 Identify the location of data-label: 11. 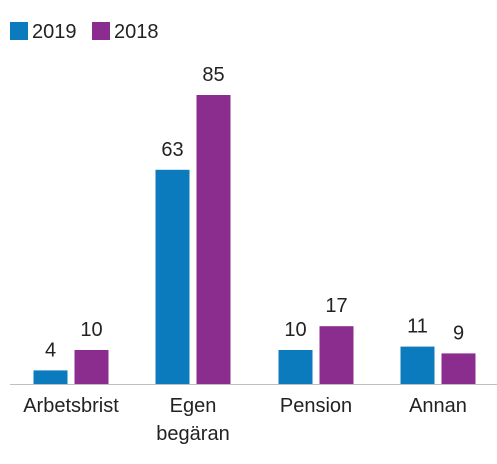
(417, 327).